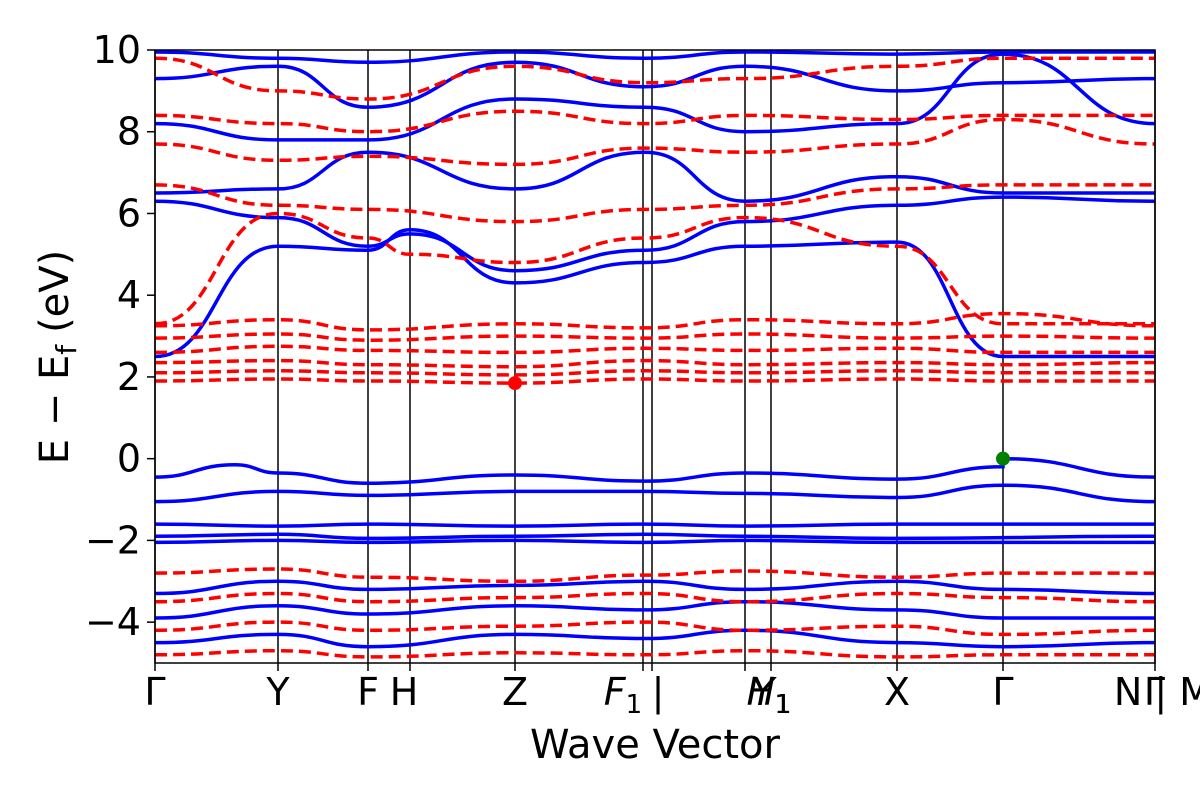 The image size is (1200, 800). What do you see at coordinates (120, 336) in the screenshot?
I see `y-axis-ticks: −4 −2 0 2 4 6 8 10` at bounding box center [120, 336].